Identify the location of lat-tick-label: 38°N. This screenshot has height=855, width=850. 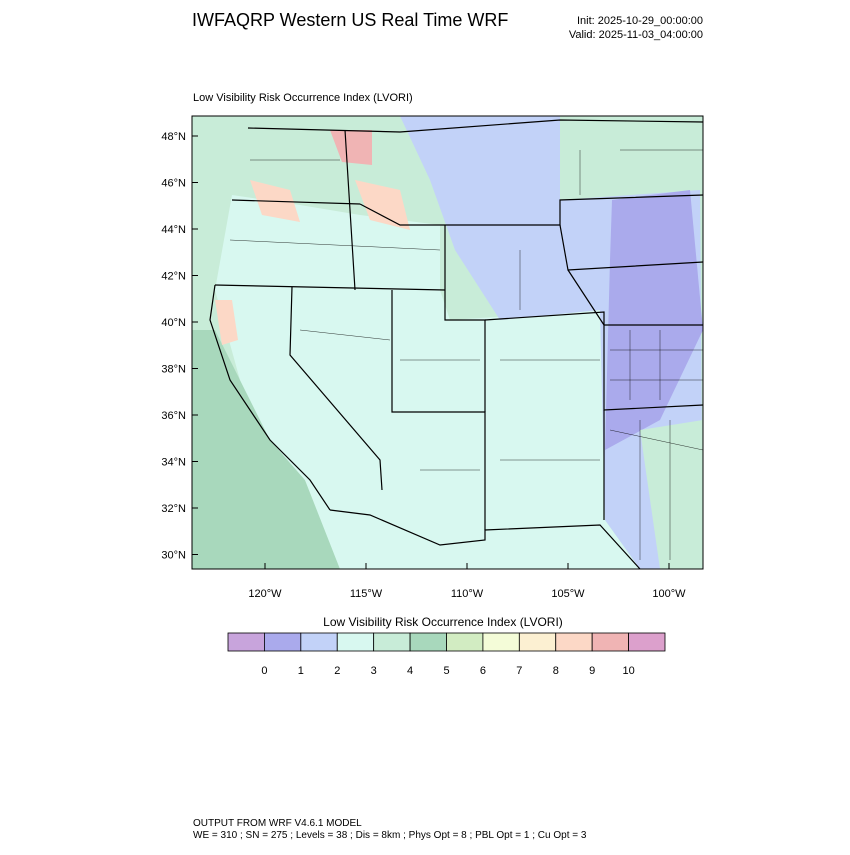
(173, 370).